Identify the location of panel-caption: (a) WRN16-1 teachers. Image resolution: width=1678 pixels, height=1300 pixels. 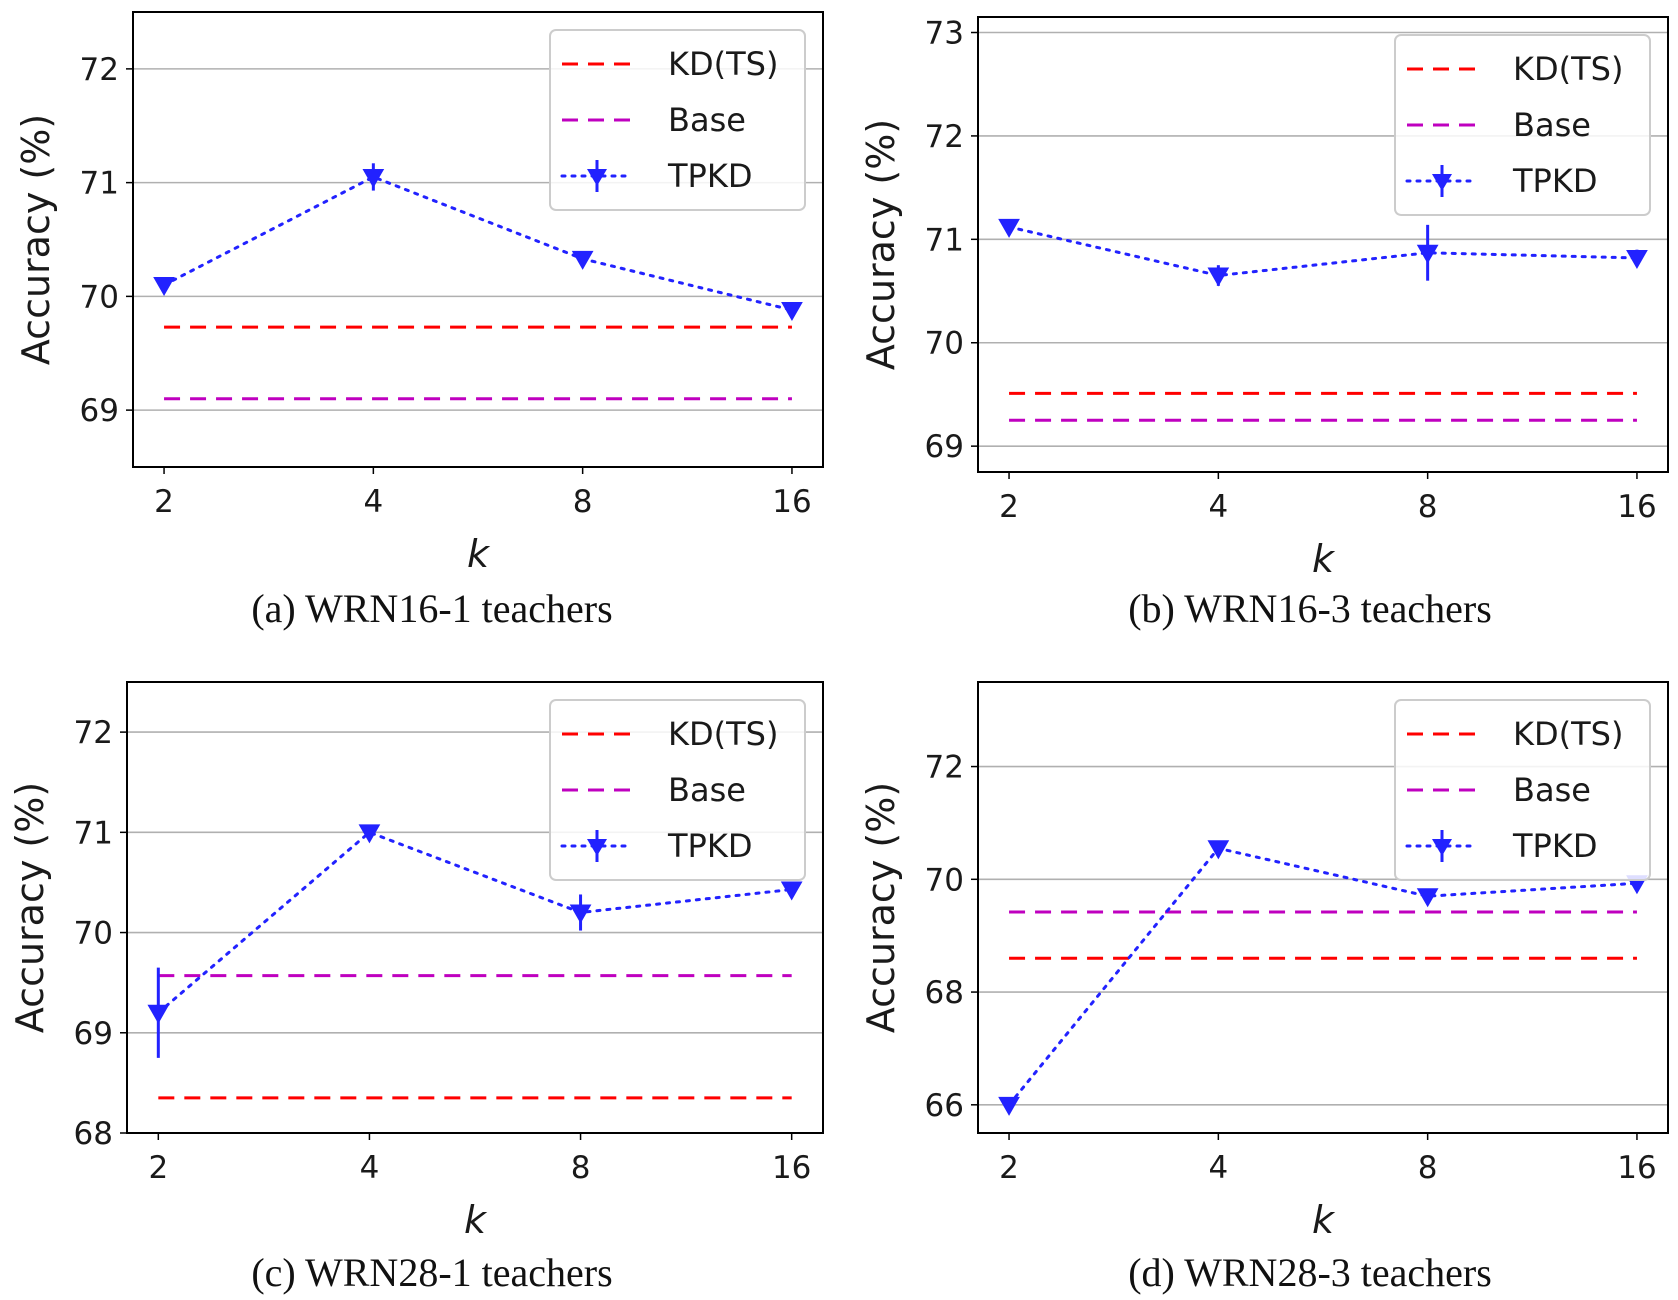
(431, 608).